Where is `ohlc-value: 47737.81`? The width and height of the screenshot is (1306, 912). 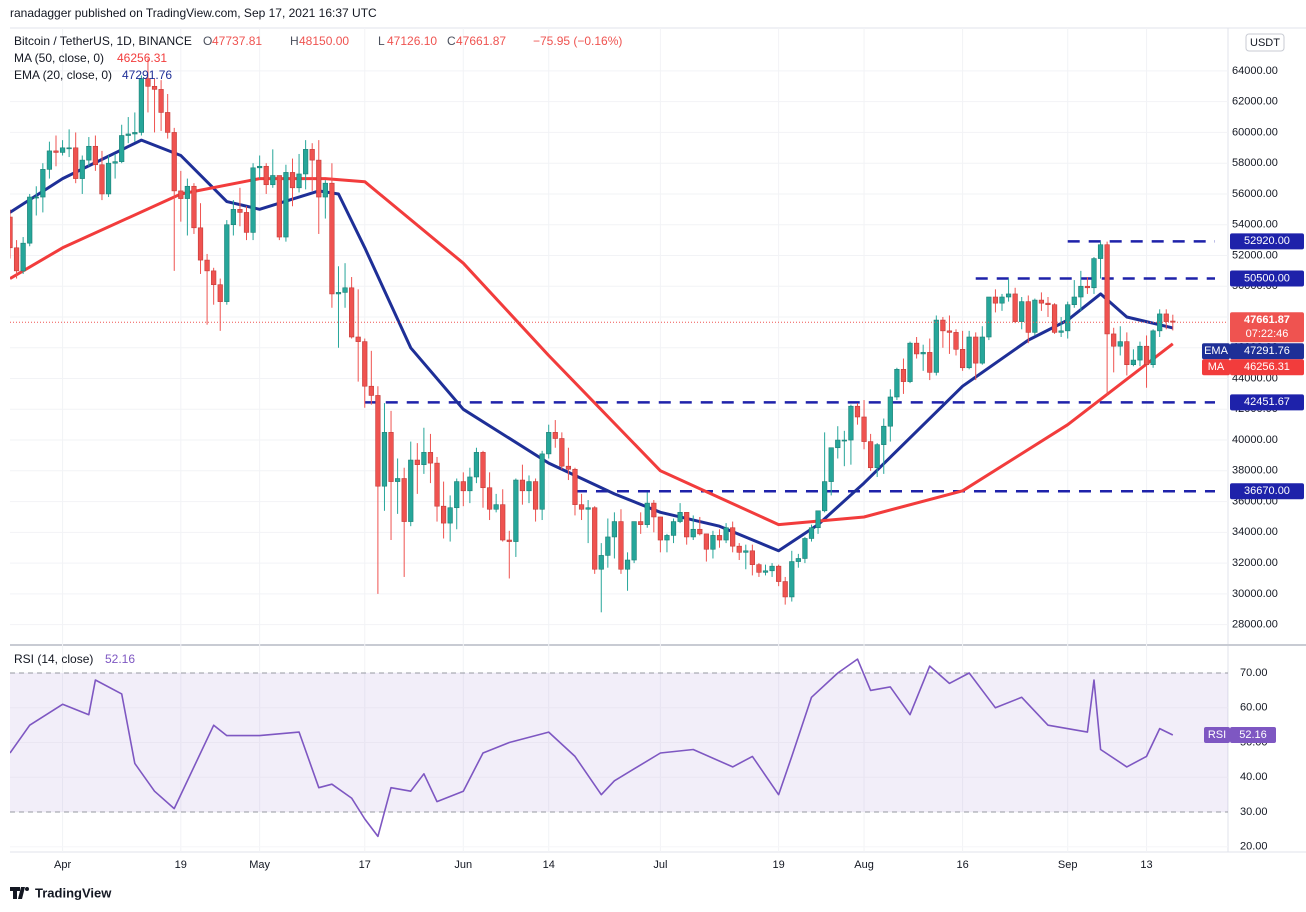 ohlc-value: 47737.81 is located at coordinates (237, 41).